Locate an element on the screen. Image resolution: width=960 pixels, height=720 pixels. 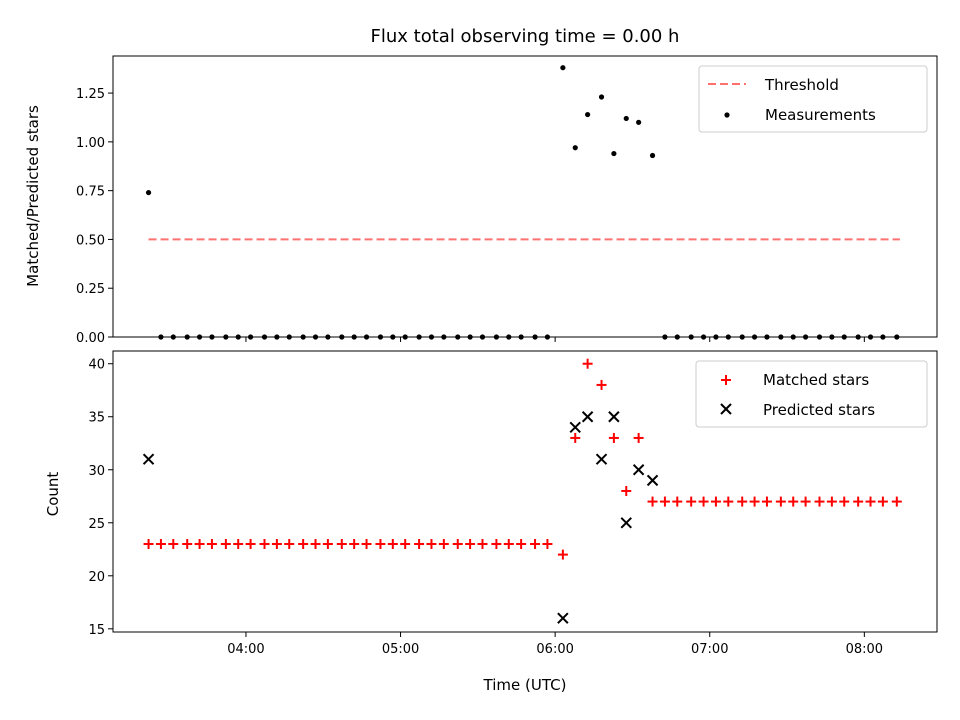
bottom-legend: Matched stars Predicted stars is located at coordinates (811, 394).